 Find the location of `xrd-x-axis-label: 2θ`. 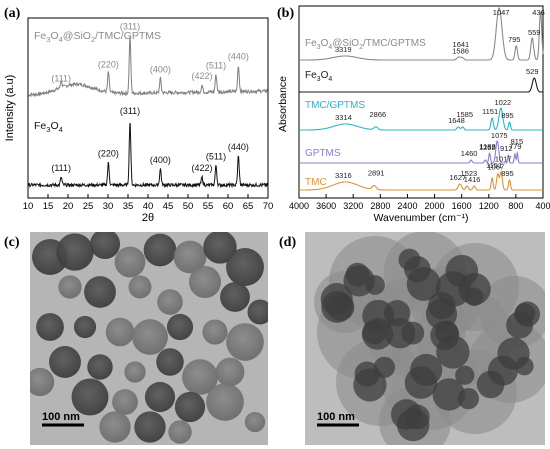

xrd-x-axis-label: 2θ is located at coordinates (148, 218).